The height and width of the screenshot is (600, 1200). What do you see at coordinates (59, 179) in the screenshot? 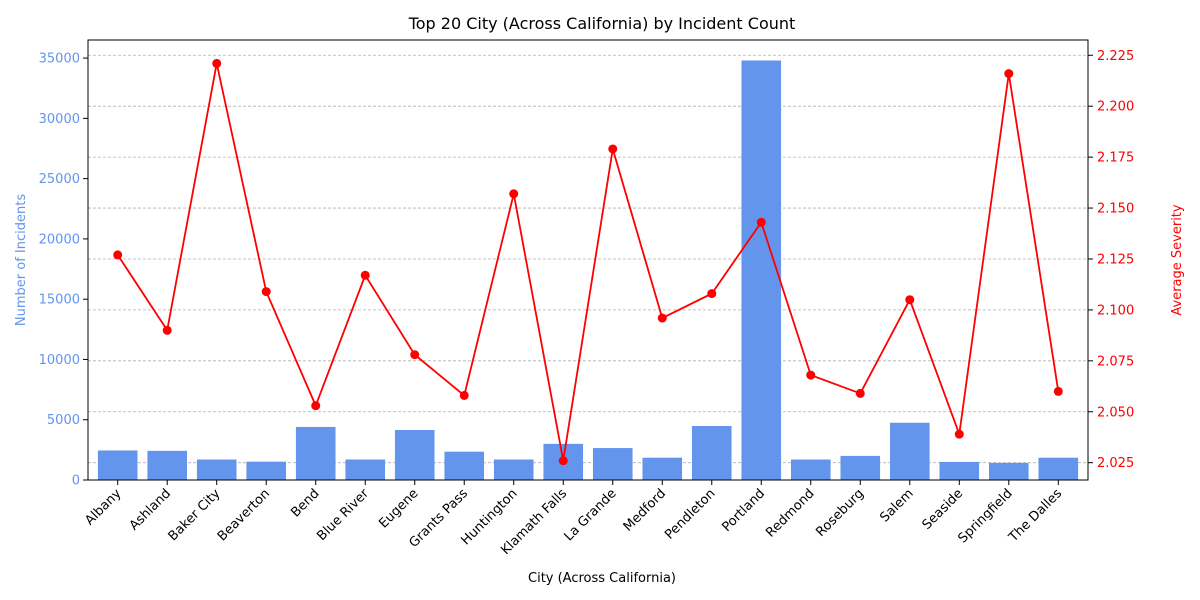
I see `y-tick-label: 25000` at bounding box center [59, 179].